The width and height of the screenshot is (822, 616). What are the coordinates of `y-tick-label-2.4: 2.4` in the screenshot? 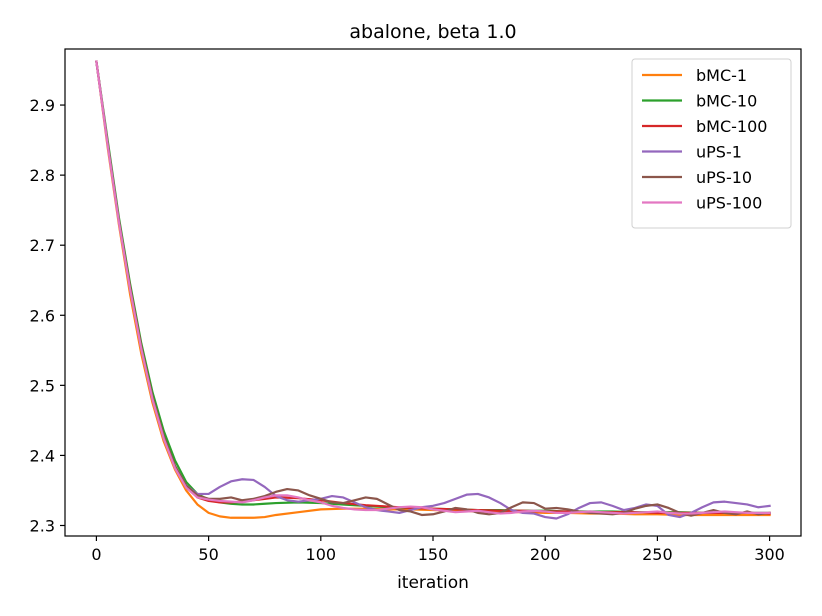 It's located at (42, 455).